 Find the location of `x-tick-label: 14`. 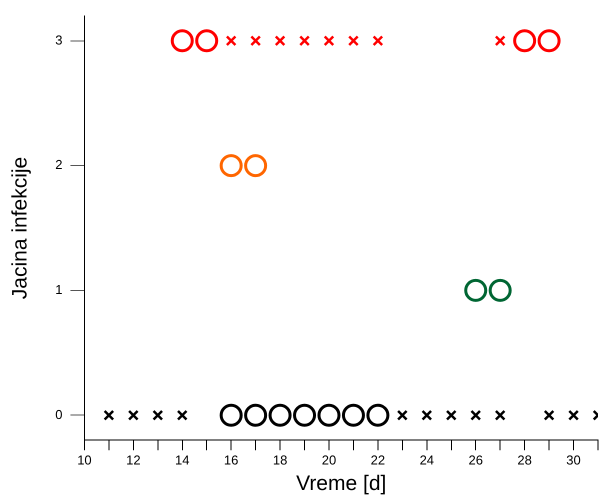

x-tick-label: 14 is located at coordinates (182, 460).